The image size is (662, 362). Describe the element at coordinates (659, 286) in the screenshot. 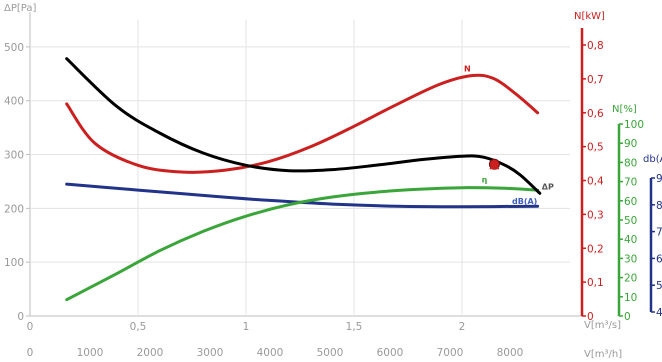

I see `sound-tick-label: 5` at that location.